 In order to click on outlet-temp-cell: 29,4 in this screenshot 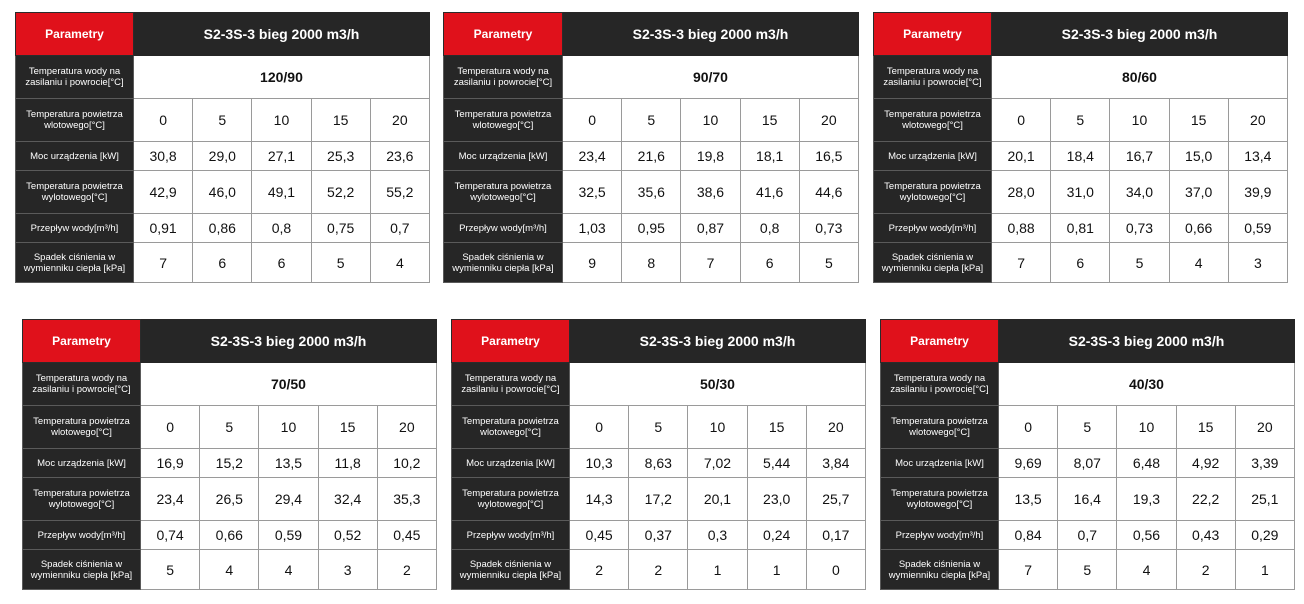, I will do `click(288, 499)`.